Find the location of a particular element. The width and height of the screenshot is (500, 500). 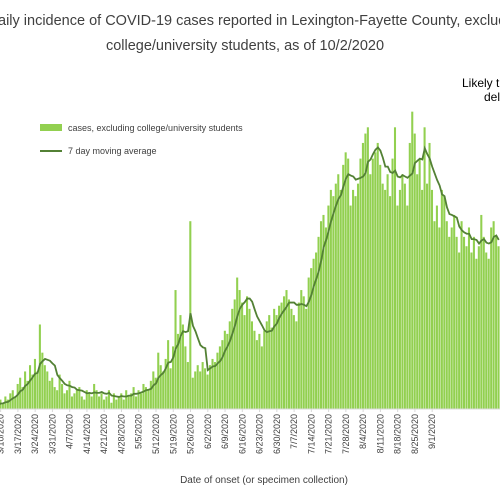

x-tick-label: 6/30/2020 is located at coordinates (277, 434).